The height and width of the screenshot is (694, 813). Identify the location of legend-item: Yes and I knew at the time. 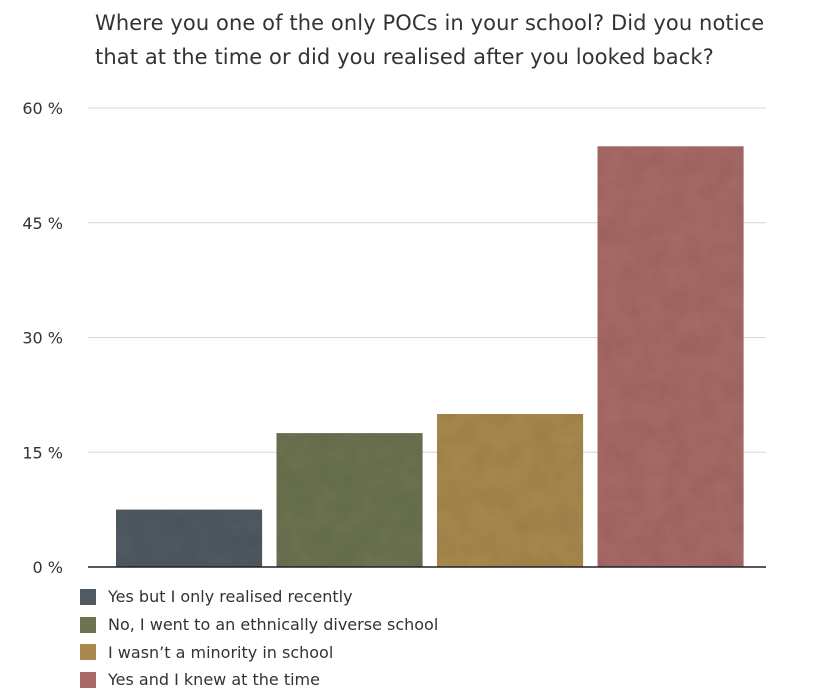
(259, 680).